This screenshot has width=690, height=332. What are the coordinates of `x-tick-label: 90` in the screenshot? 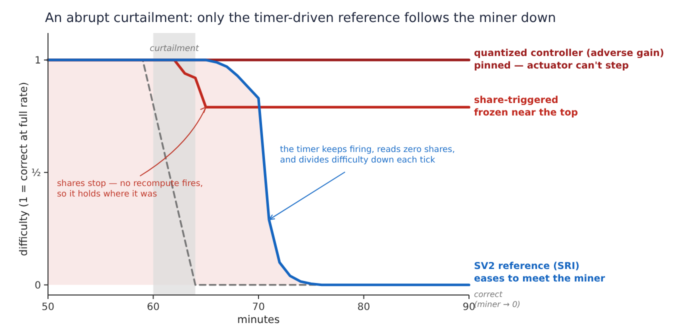 It's located at (469, 307).